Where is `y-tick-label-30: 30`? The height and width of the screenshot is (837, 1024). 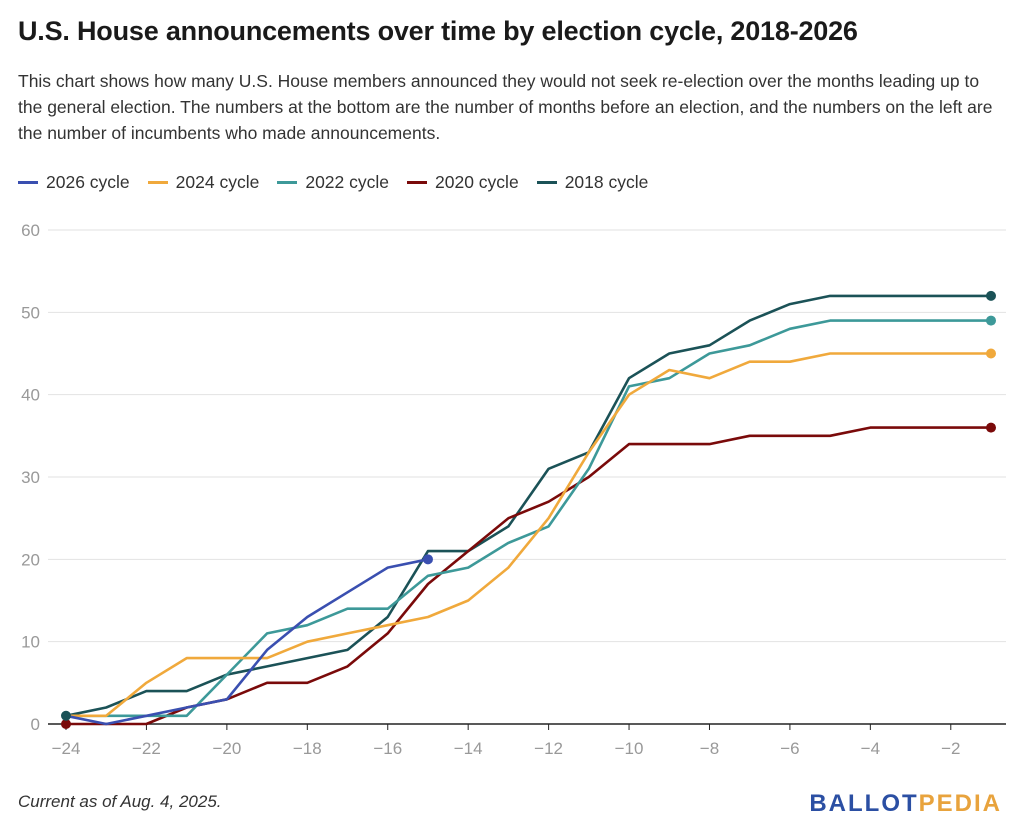
y-tick-label-30: 30 is located at coordinates (30, 477).